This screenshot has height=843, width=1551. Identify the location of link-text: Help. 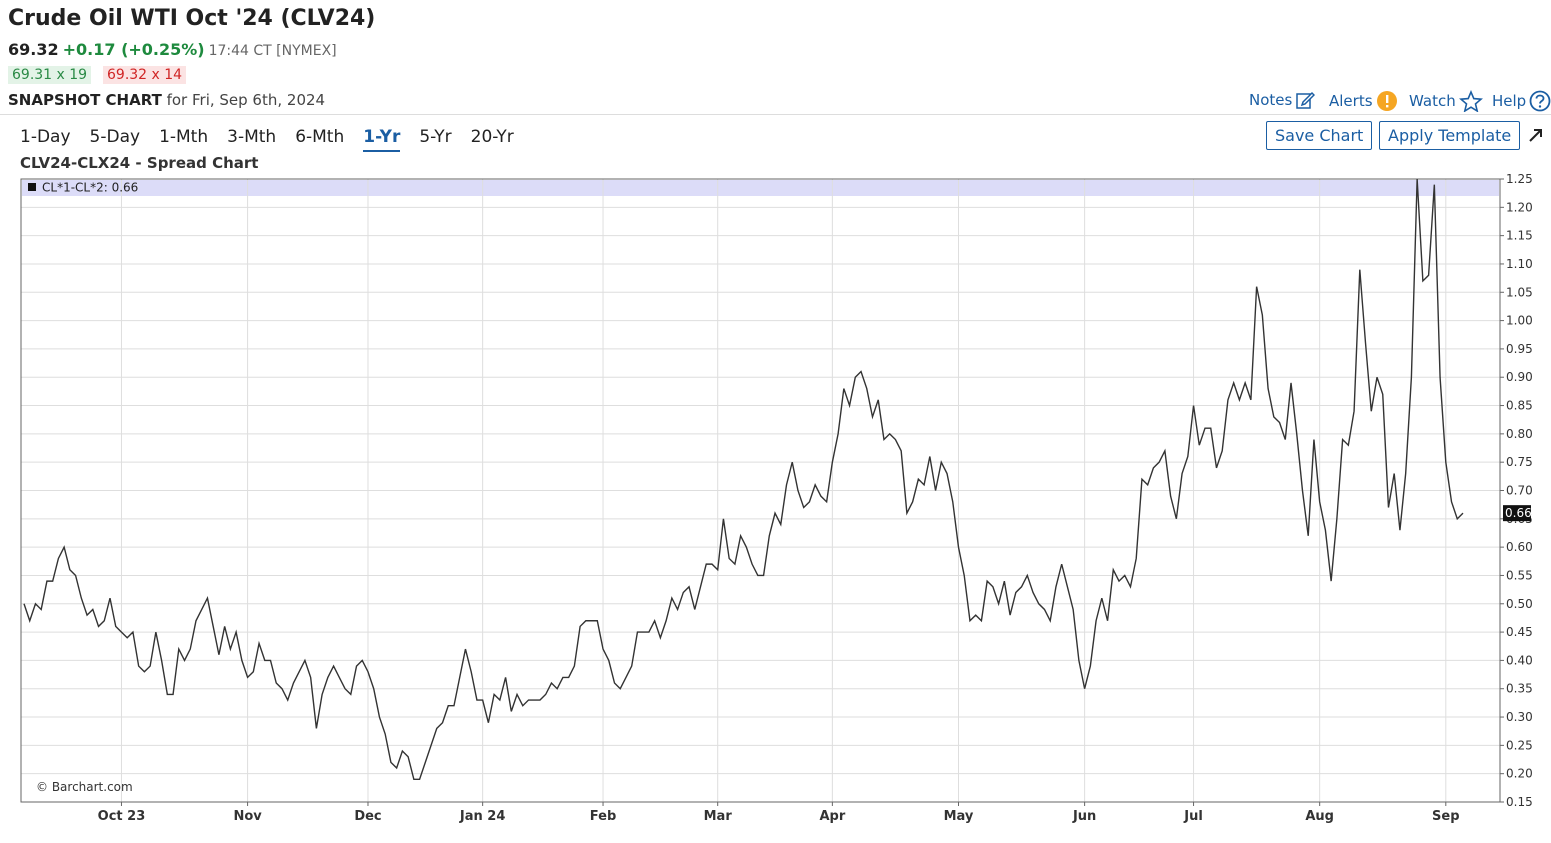
(1509, 101).